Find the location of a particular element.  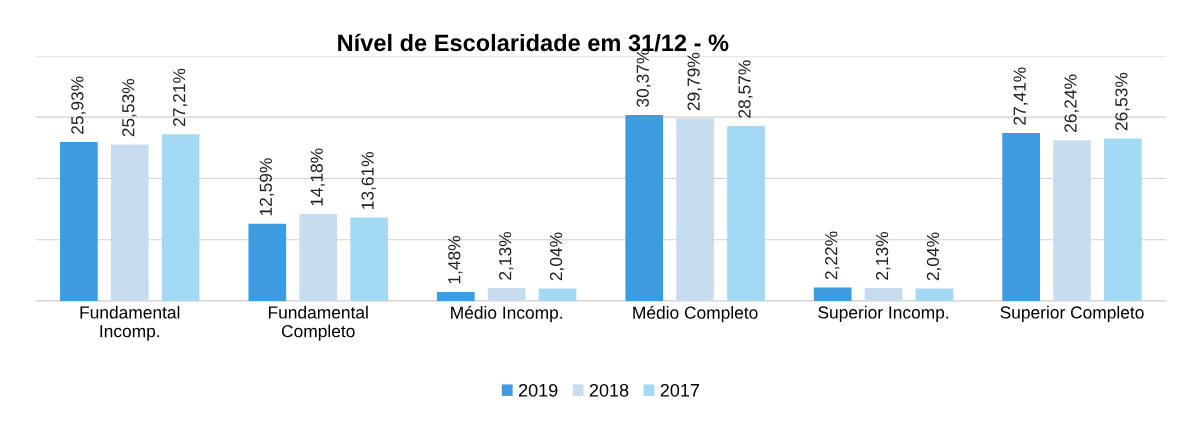

data-label: 30,37% is located at coordinates (643, 78).